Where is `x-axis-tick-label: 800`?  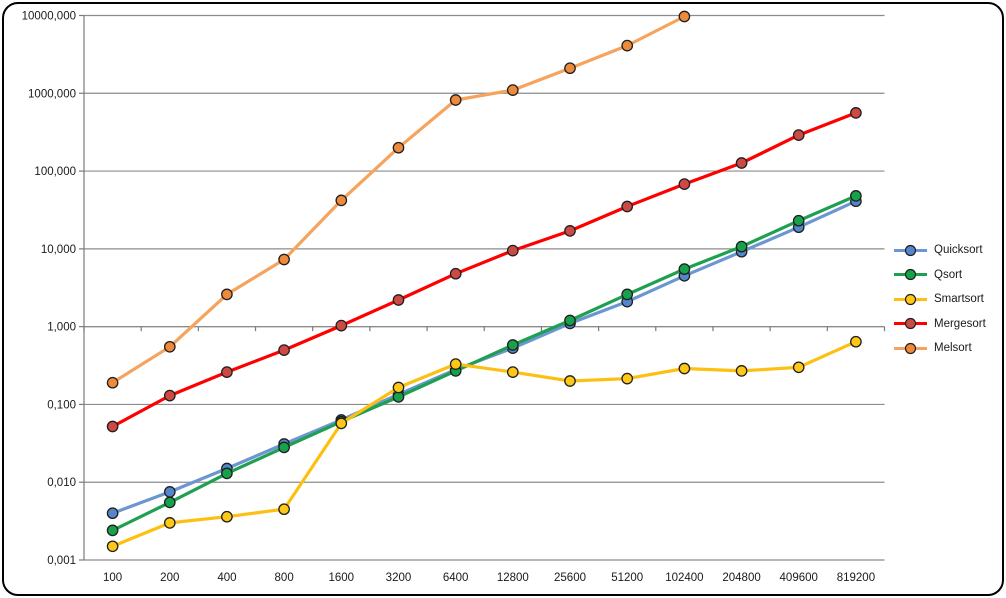 x-axis-tick-label: 800 is located at coordinates (284, 578).